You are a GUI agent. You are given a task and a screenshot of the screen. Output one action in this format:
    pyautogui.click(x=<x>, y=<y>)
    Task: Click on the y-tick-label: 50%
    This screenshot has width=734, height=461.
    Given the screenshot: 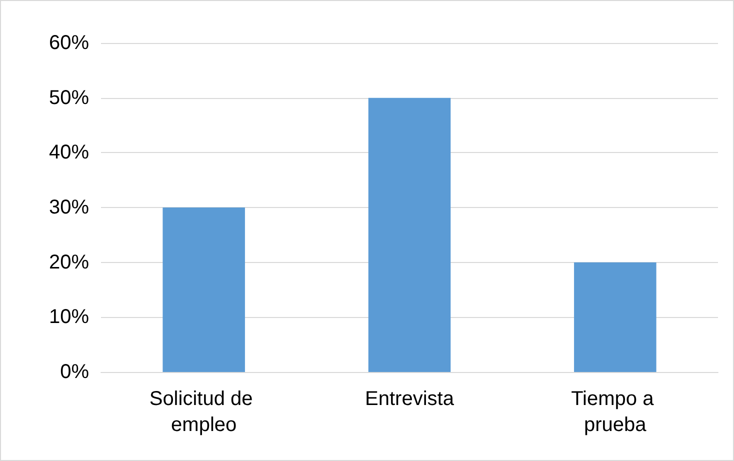 What is the action you would take?
    pyautogui.click(x=69, y=97)
    